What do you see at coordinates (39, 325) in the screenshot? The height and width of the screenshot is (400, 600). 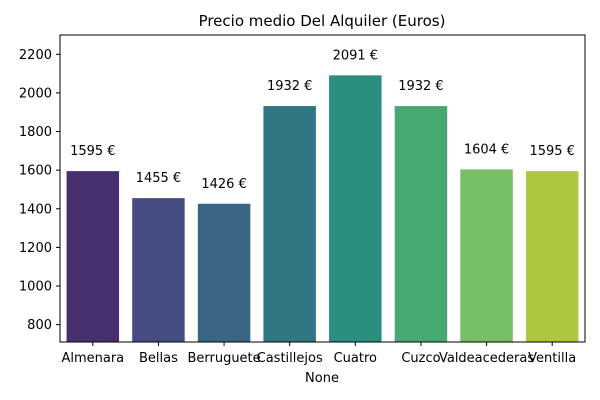 I see `y-tick-label: 800` at bounding box center [39, 325].